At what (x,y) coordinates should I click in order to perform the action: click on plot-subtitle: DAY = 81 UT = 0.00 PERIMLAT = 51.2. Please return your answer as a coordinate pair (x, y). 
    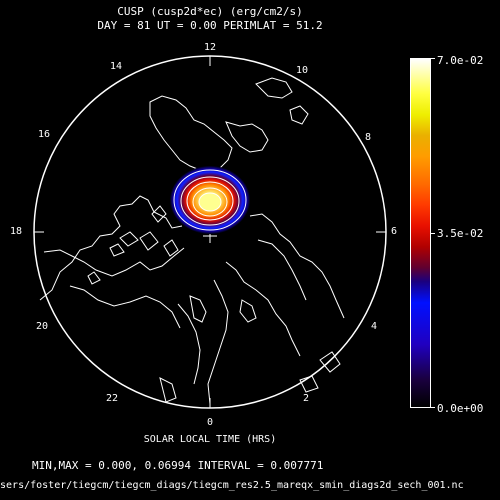
    Looking at the image, I should click on (210, 25).